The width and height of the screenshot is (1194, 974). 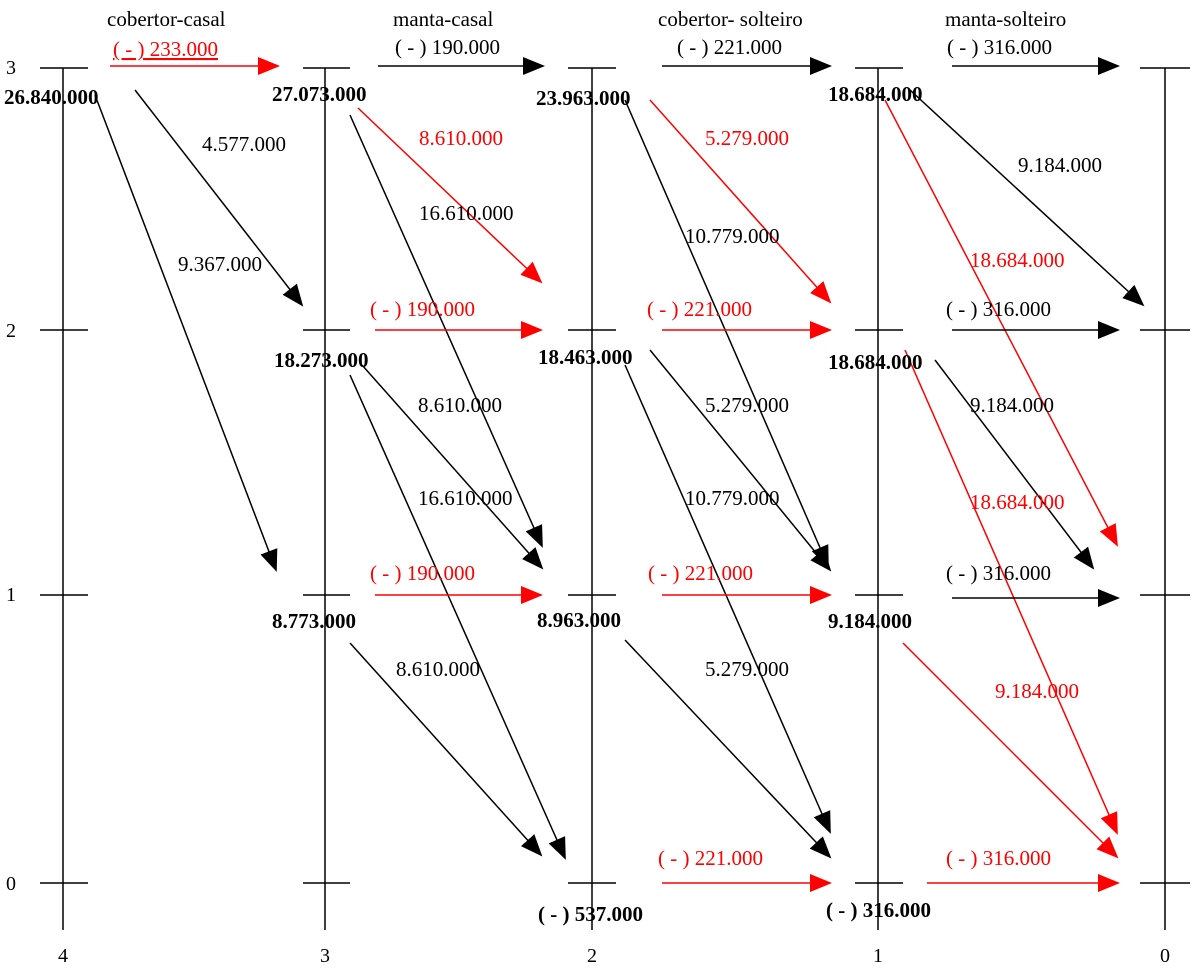 What do you see at coordinates (579, 620) in the screenshot?
I see `node-value: 8.963.000` at bounding box center [579, 620].